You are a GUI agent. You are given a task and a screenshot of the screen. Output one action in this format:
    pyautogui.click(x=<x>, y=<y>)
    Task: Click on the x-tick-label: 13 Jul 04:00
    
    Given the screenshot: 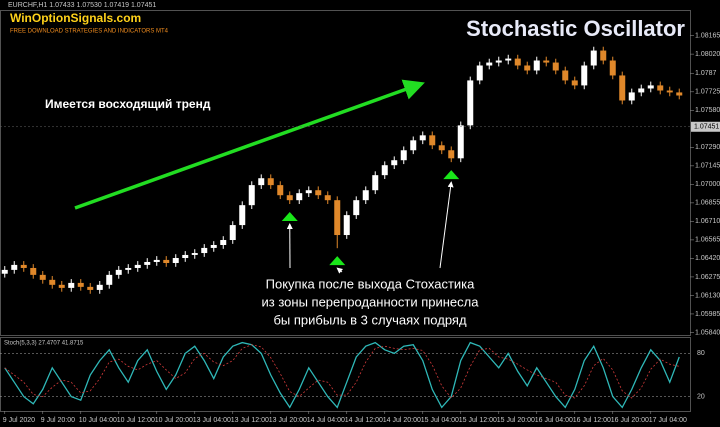 What is the action you would take?
    pyautogui.click(x=212, y=420)
    